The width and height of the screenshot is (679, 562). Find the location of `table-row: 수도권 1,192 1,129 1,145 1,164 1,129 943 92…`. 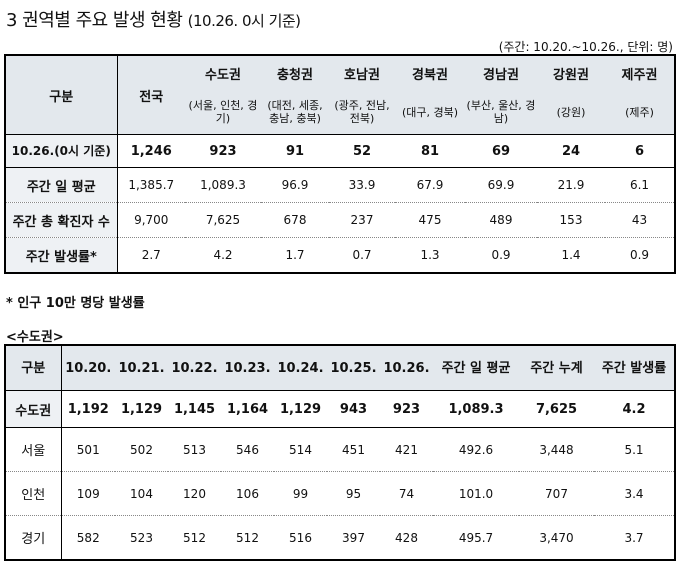

table-row: 수도권 1,192 1,129 1,145 1,164 1,129 943 92… is located at coordinates (340, 409).